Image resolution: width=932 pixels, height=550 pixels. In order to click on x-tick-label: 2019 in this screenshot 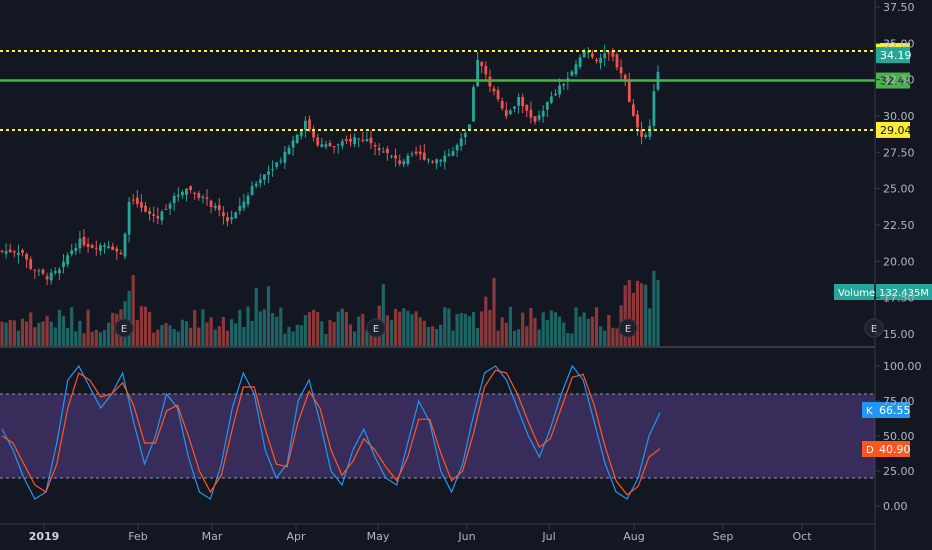, I will do `click(44, 536)`.